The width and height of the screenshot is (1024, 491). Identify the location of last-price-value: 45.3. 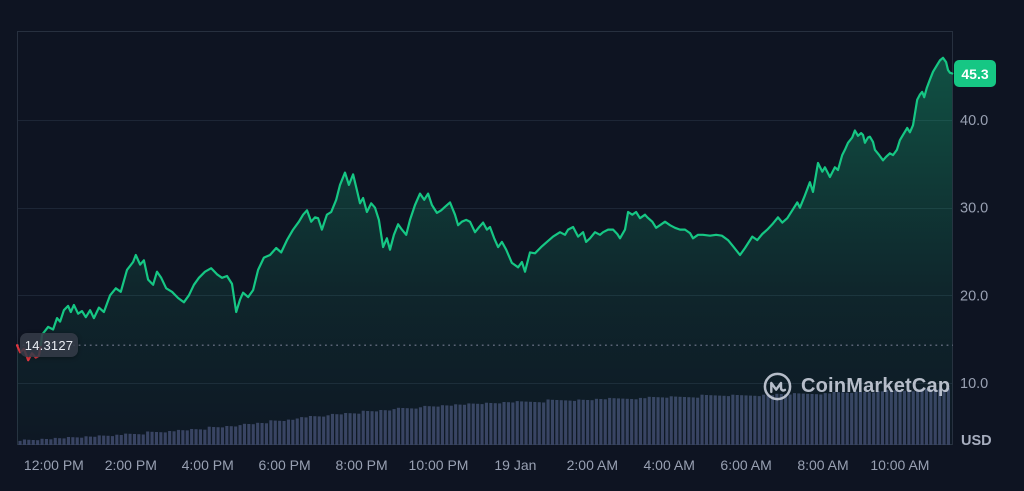
(975, 73).